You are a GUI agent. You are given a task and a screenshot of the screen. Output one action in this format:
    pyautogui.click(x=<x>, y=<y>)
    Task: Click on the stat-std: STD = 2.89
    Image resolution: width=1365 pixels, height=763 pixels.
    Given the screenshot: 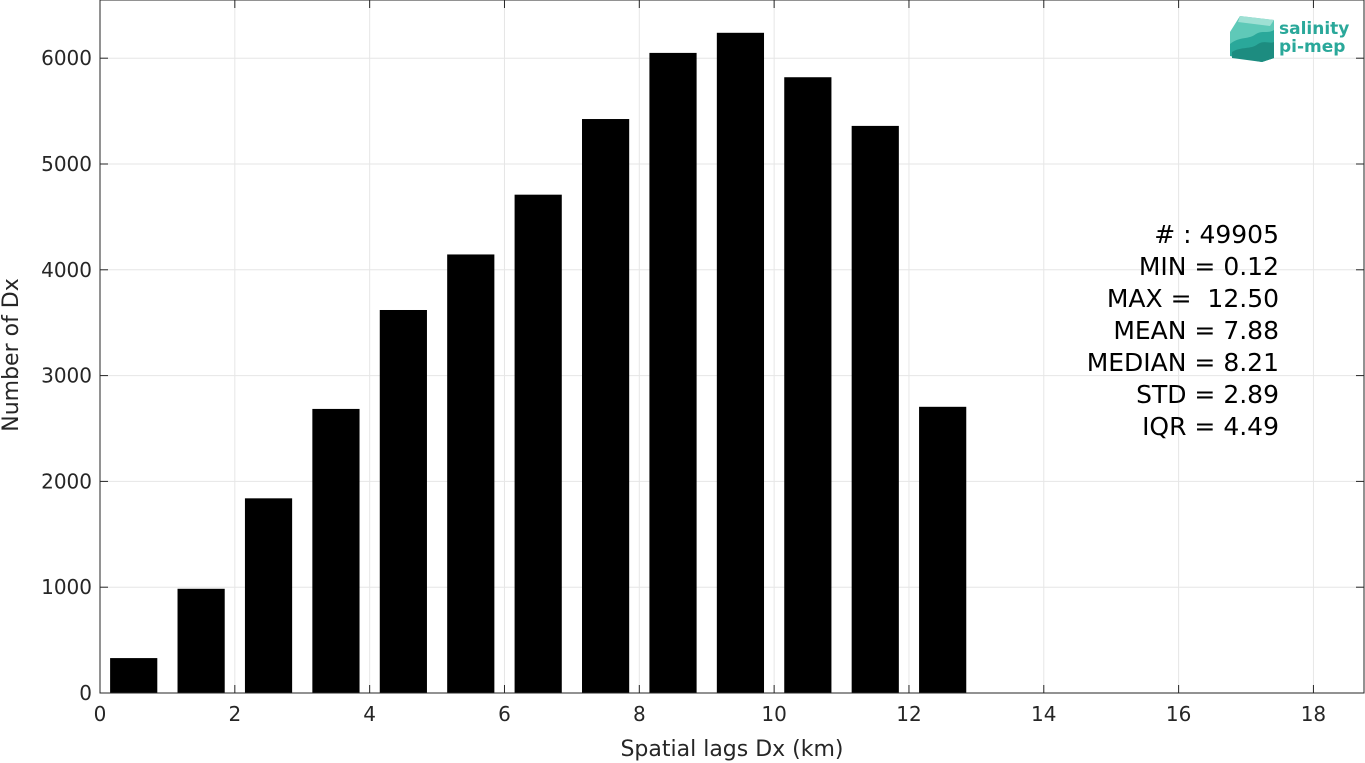 What is the action you would take?
    pyautogui.click(x=1207, y=394)
    